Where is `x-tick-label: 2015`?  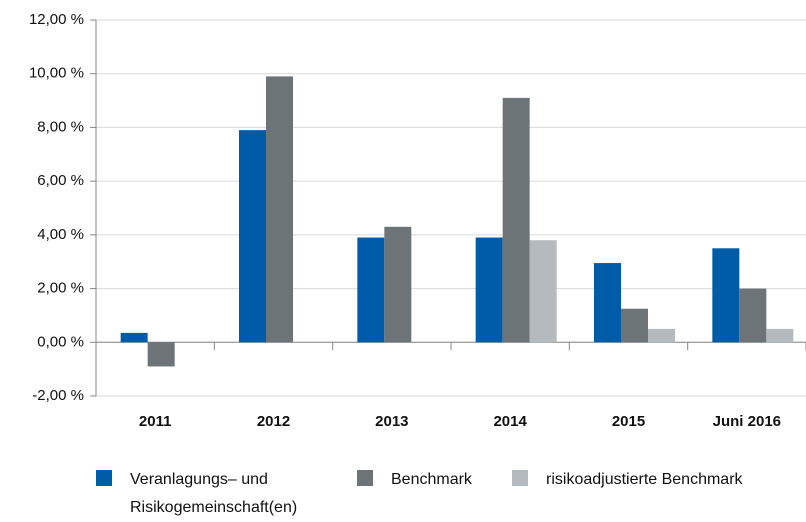 x-tick-label: 2015 is located at coordinates (628, 421).